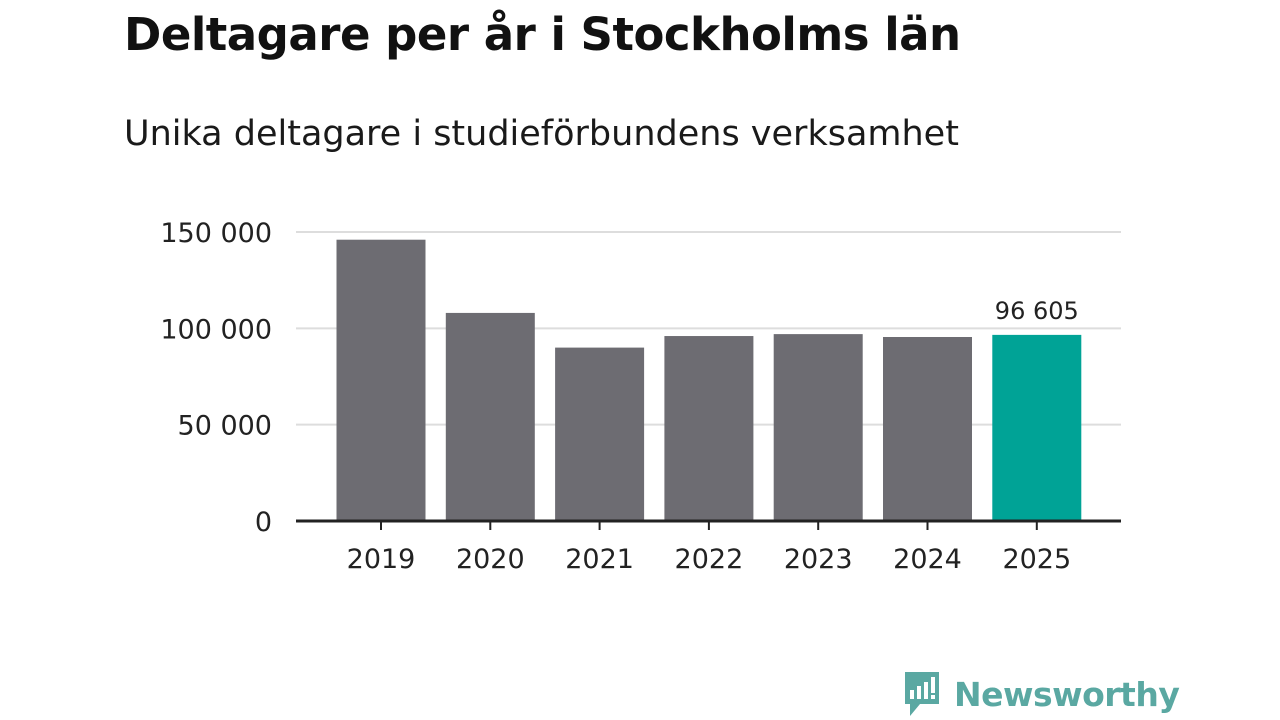 The width and height of the screenshot is (1280, 720). What do you see at coordinates (818, 427) in the screenshot?
I see `bar-2023` at bounding box center [818, 427].